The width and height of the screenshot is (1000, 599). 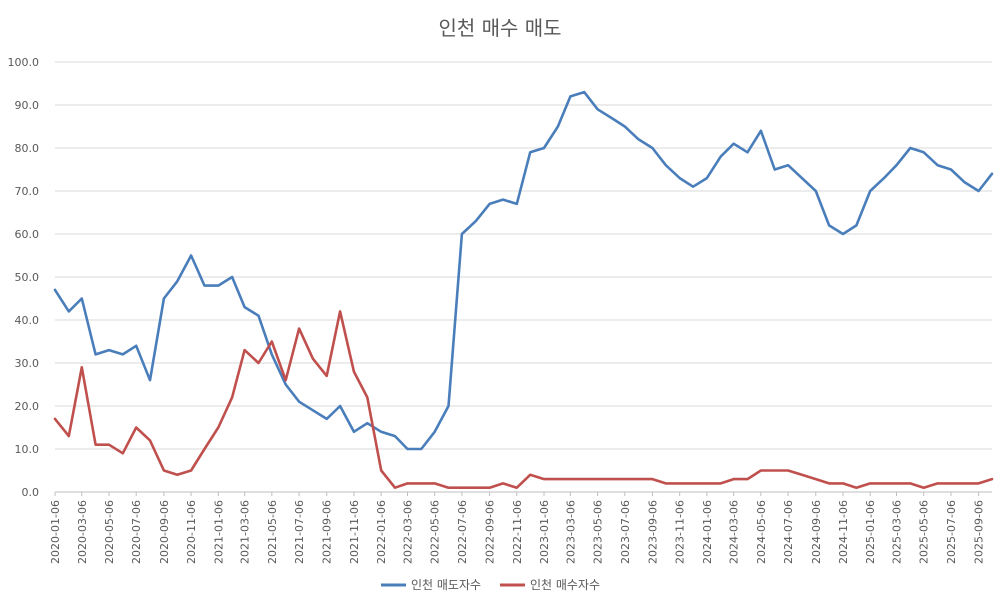 I want to click on x-tick-label: 2024-11-06, so click(x=843, y=532).